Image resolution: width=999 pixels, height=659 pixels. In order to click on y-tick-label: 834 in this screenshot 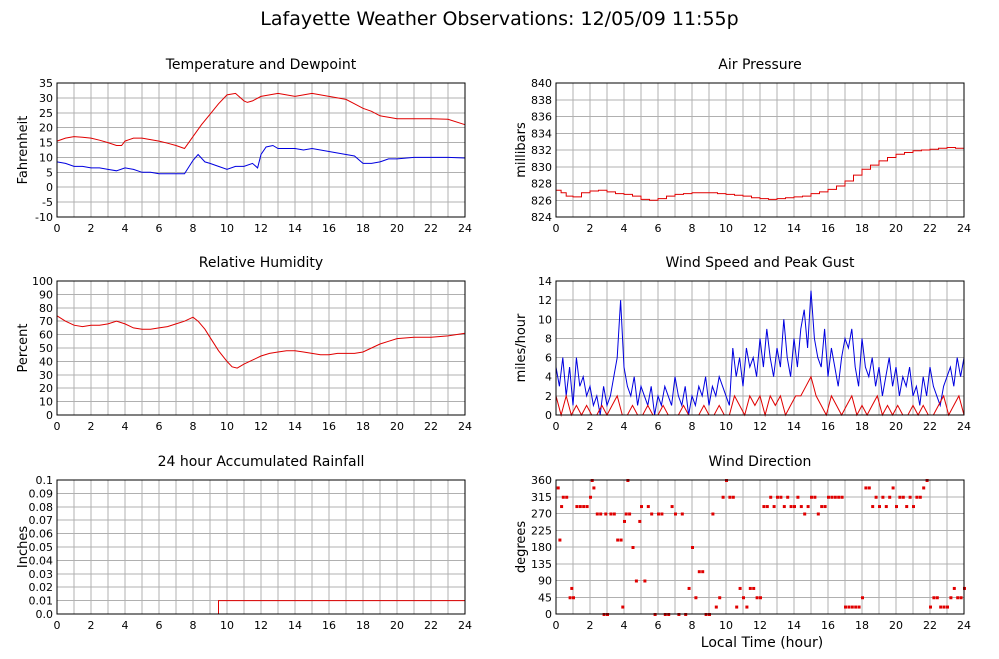, I will do `click(541, 133)`.